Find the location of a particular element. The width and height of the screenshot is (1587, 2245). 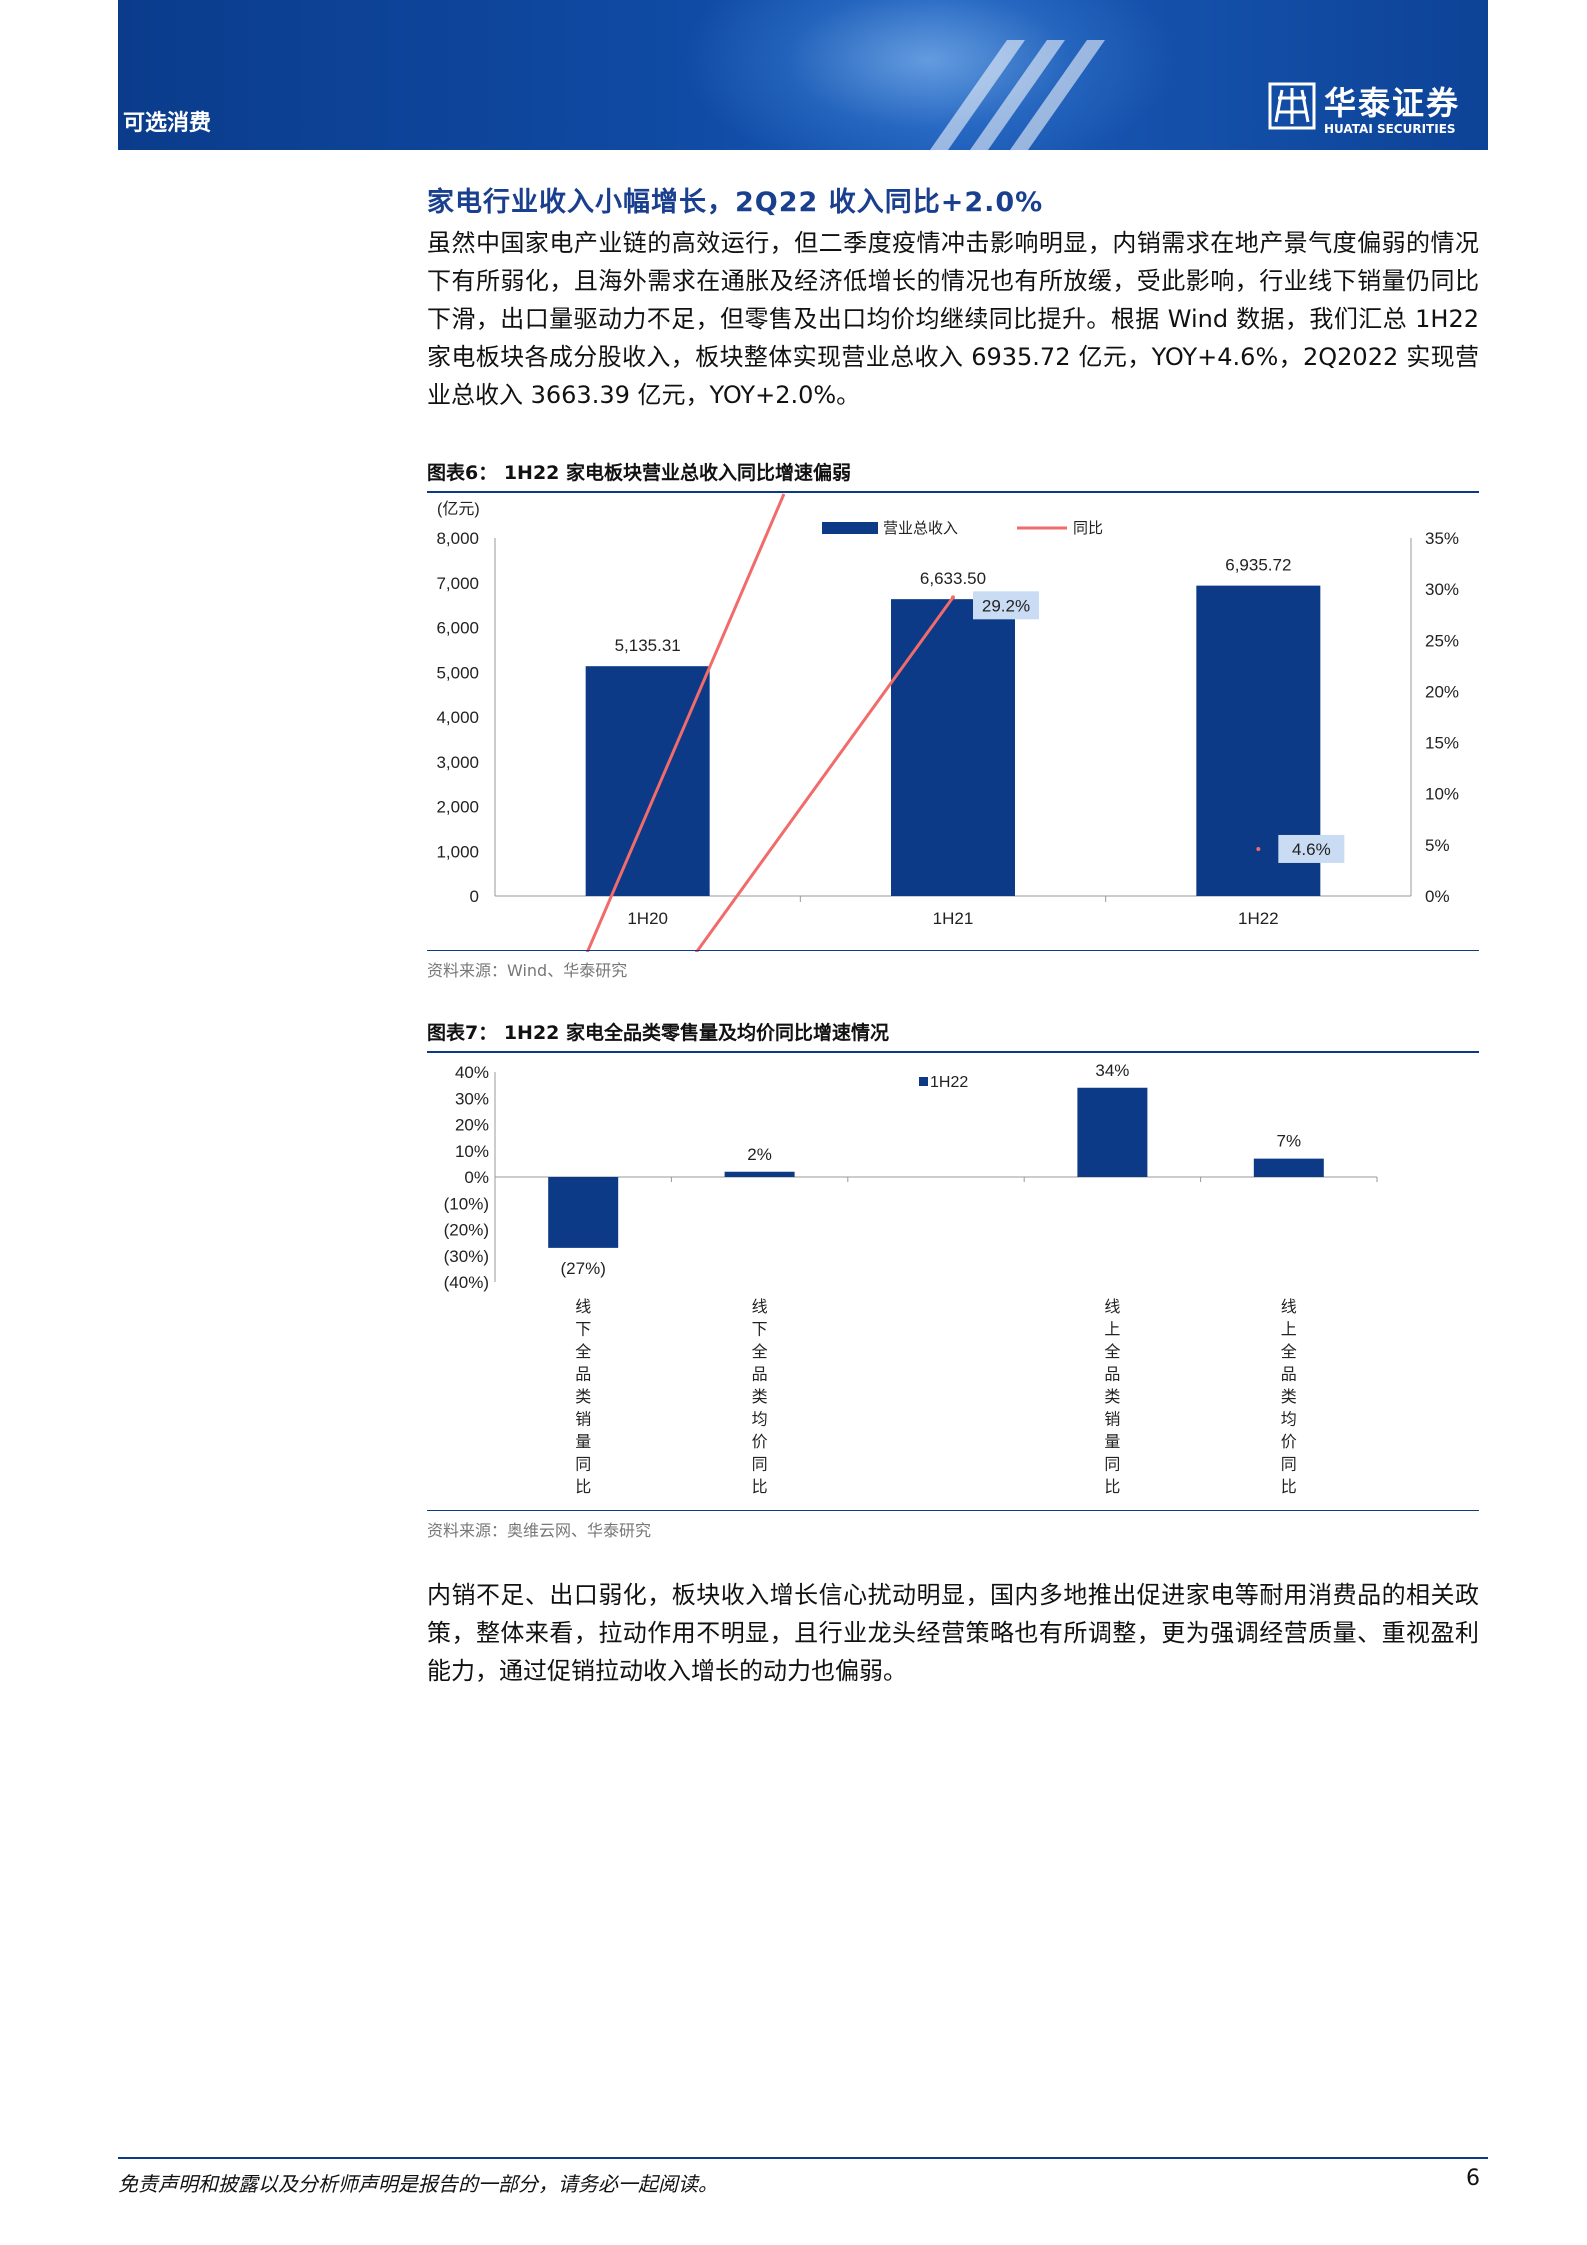

footer-disclaimer: 免责声明和披露以及分析师声明是报告的一部分，请务必一起阅读。 is located at coordinates (418, 2184).